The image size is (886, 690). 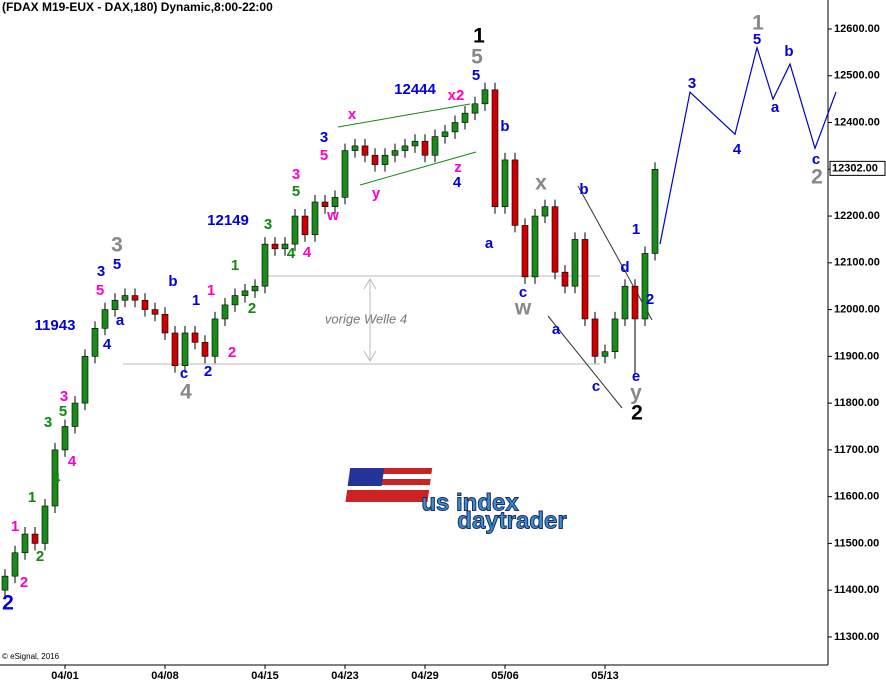 I want to click on wave-label: e, so click(x=636, y=376).